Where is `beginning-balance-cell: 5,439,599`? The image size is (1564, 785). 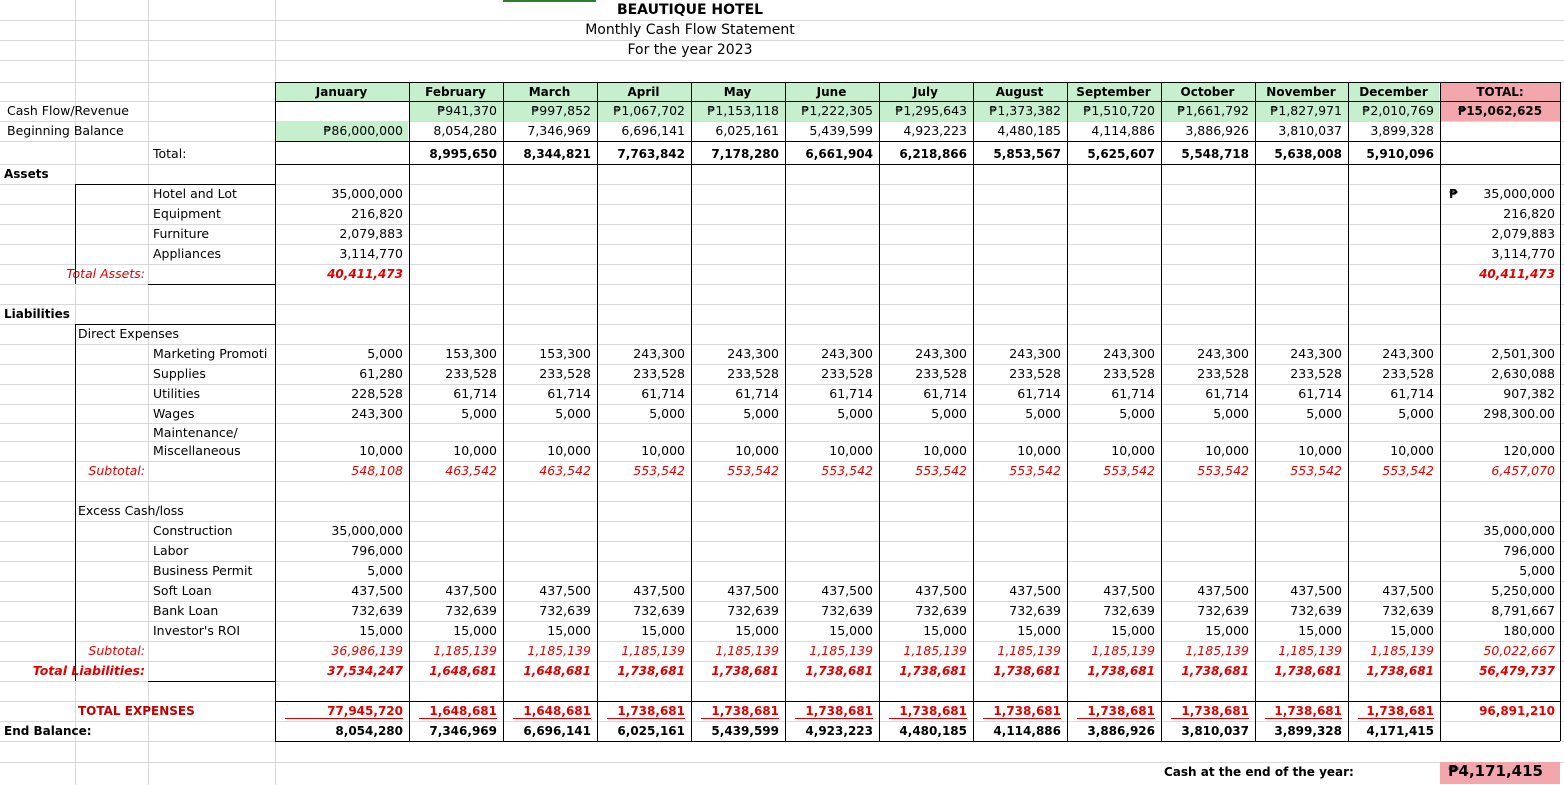
beginning-balance-cell: 5,439,599 is located at coordinates (841, 130).